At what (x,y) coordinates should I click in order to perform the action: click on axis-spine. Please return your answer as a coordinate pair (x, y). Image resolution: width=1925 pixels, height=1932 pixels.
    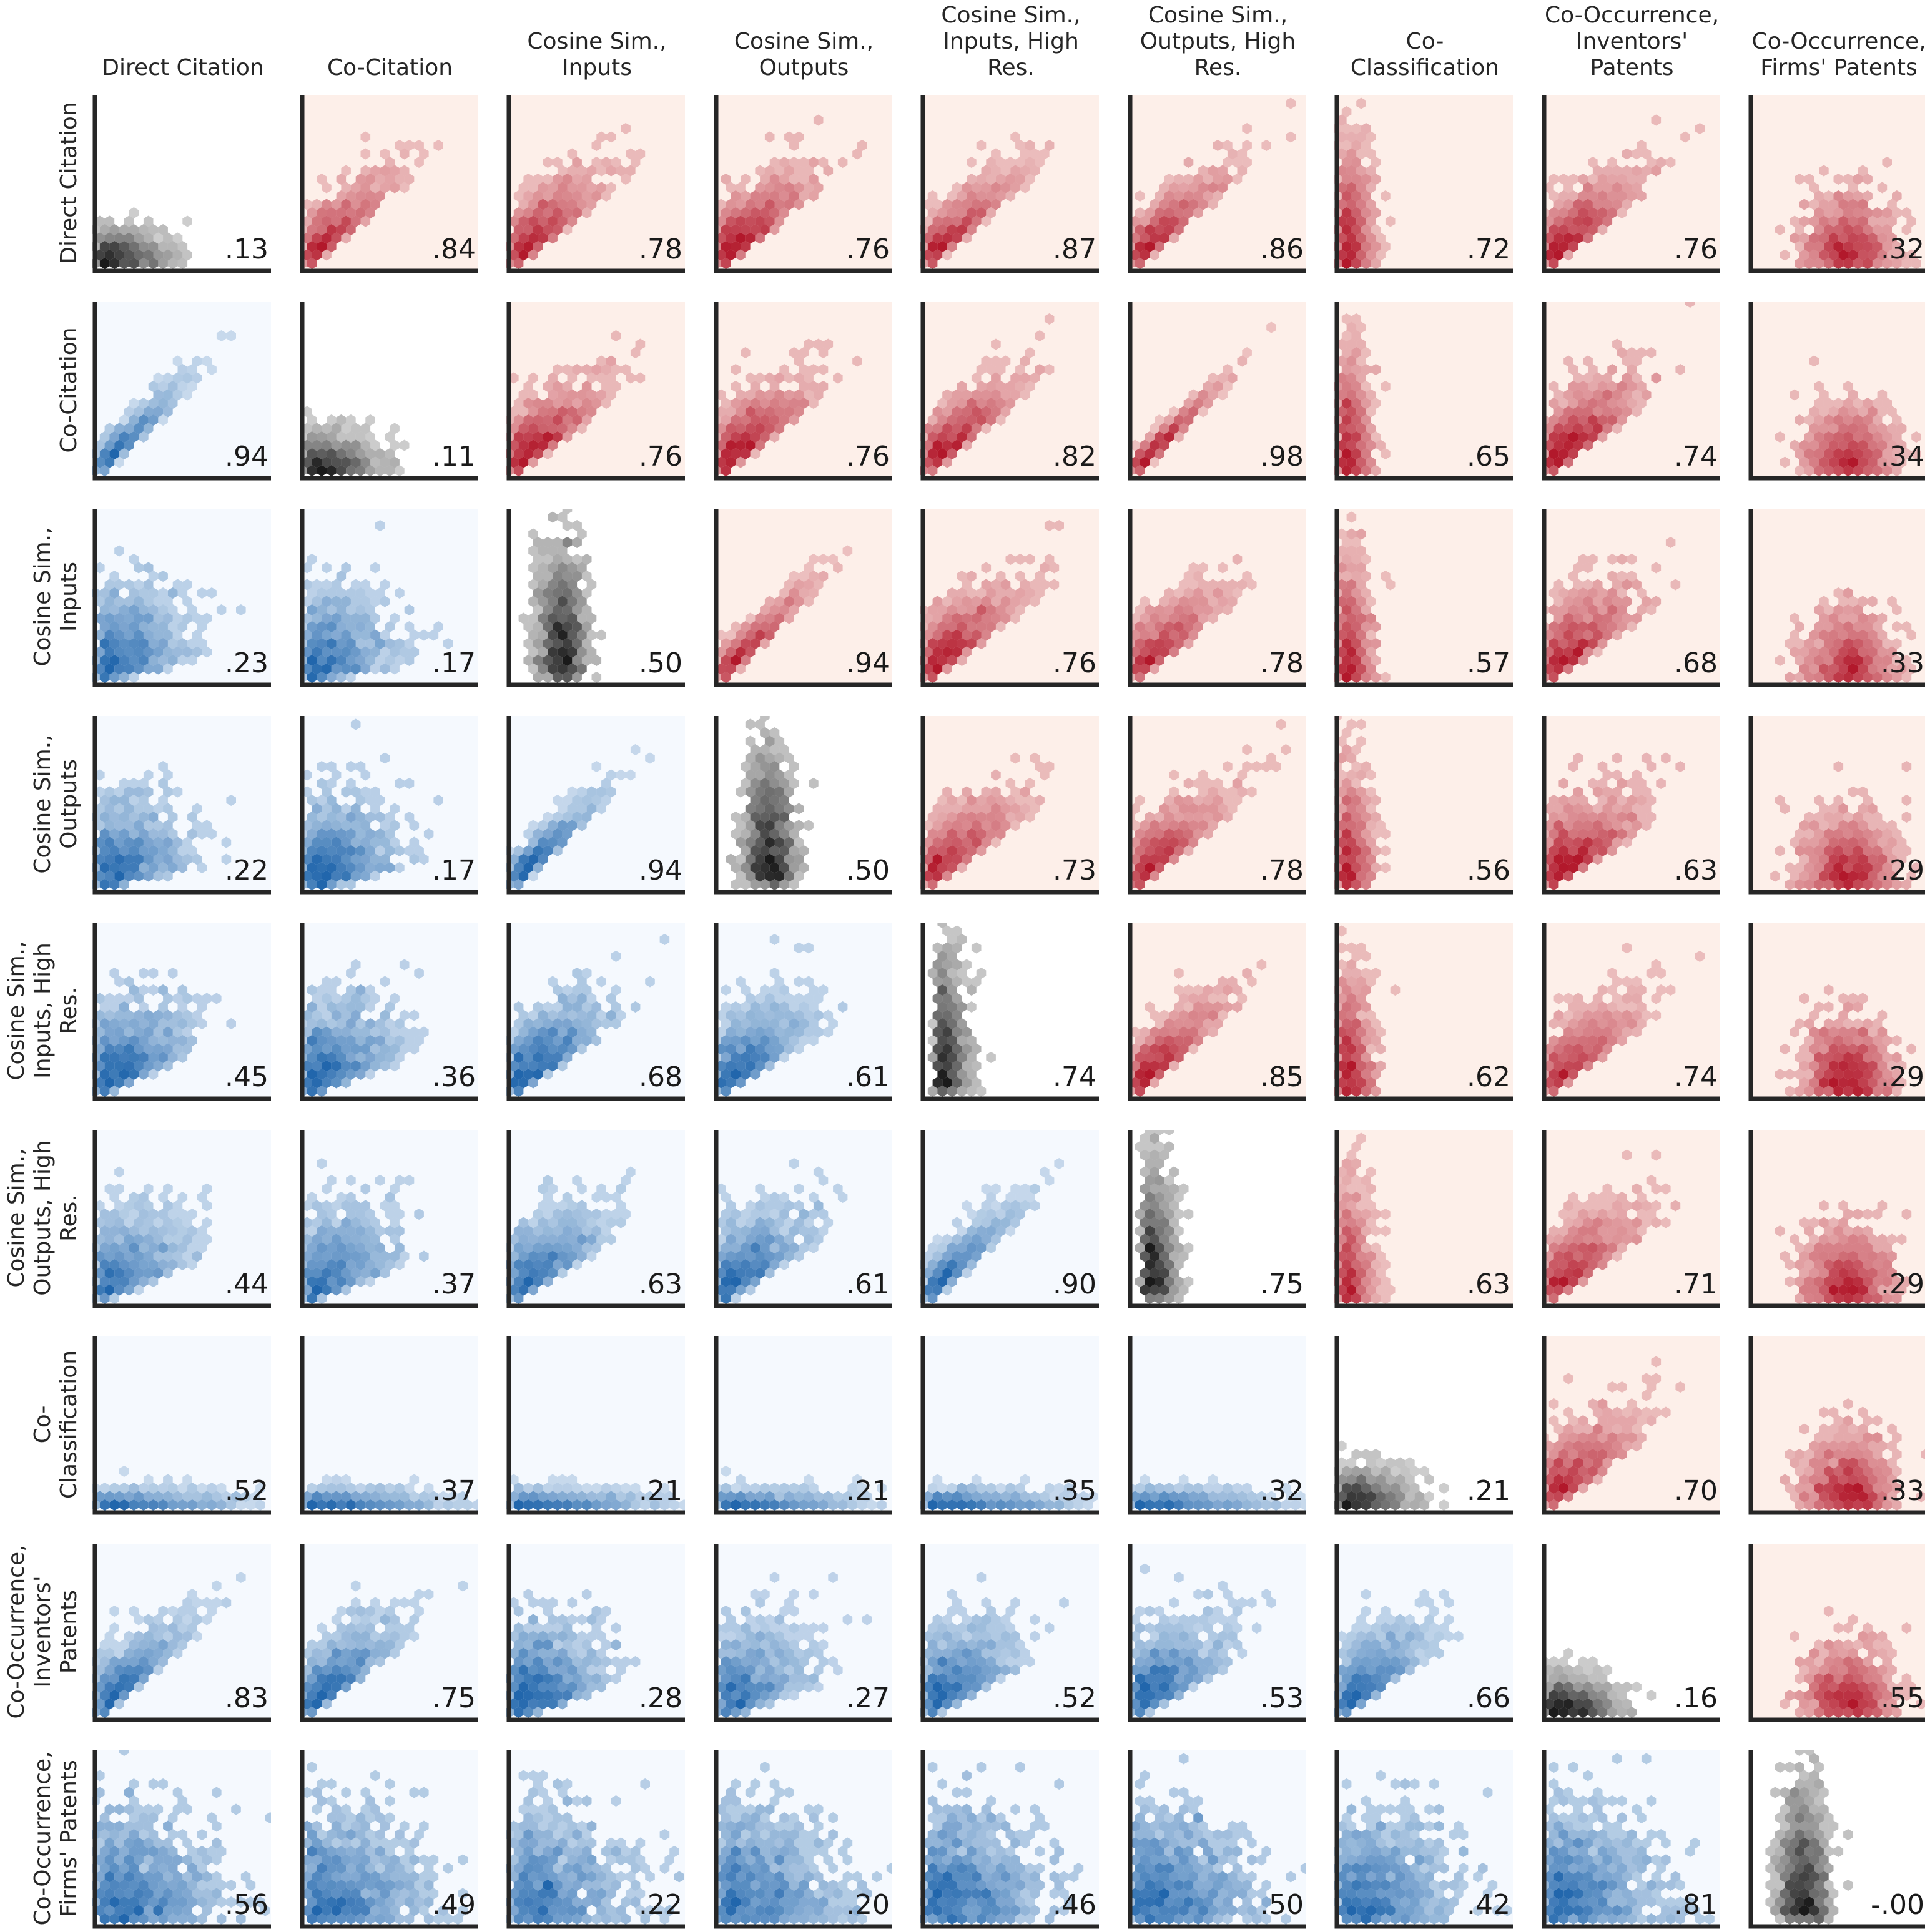
    Looking at the image, I should click on (389, 1219).